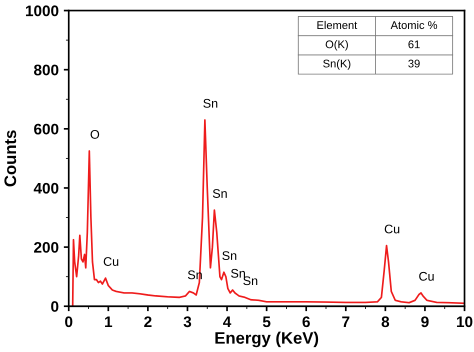  I want to click on x-tick-label: 3, so click(188, 322).